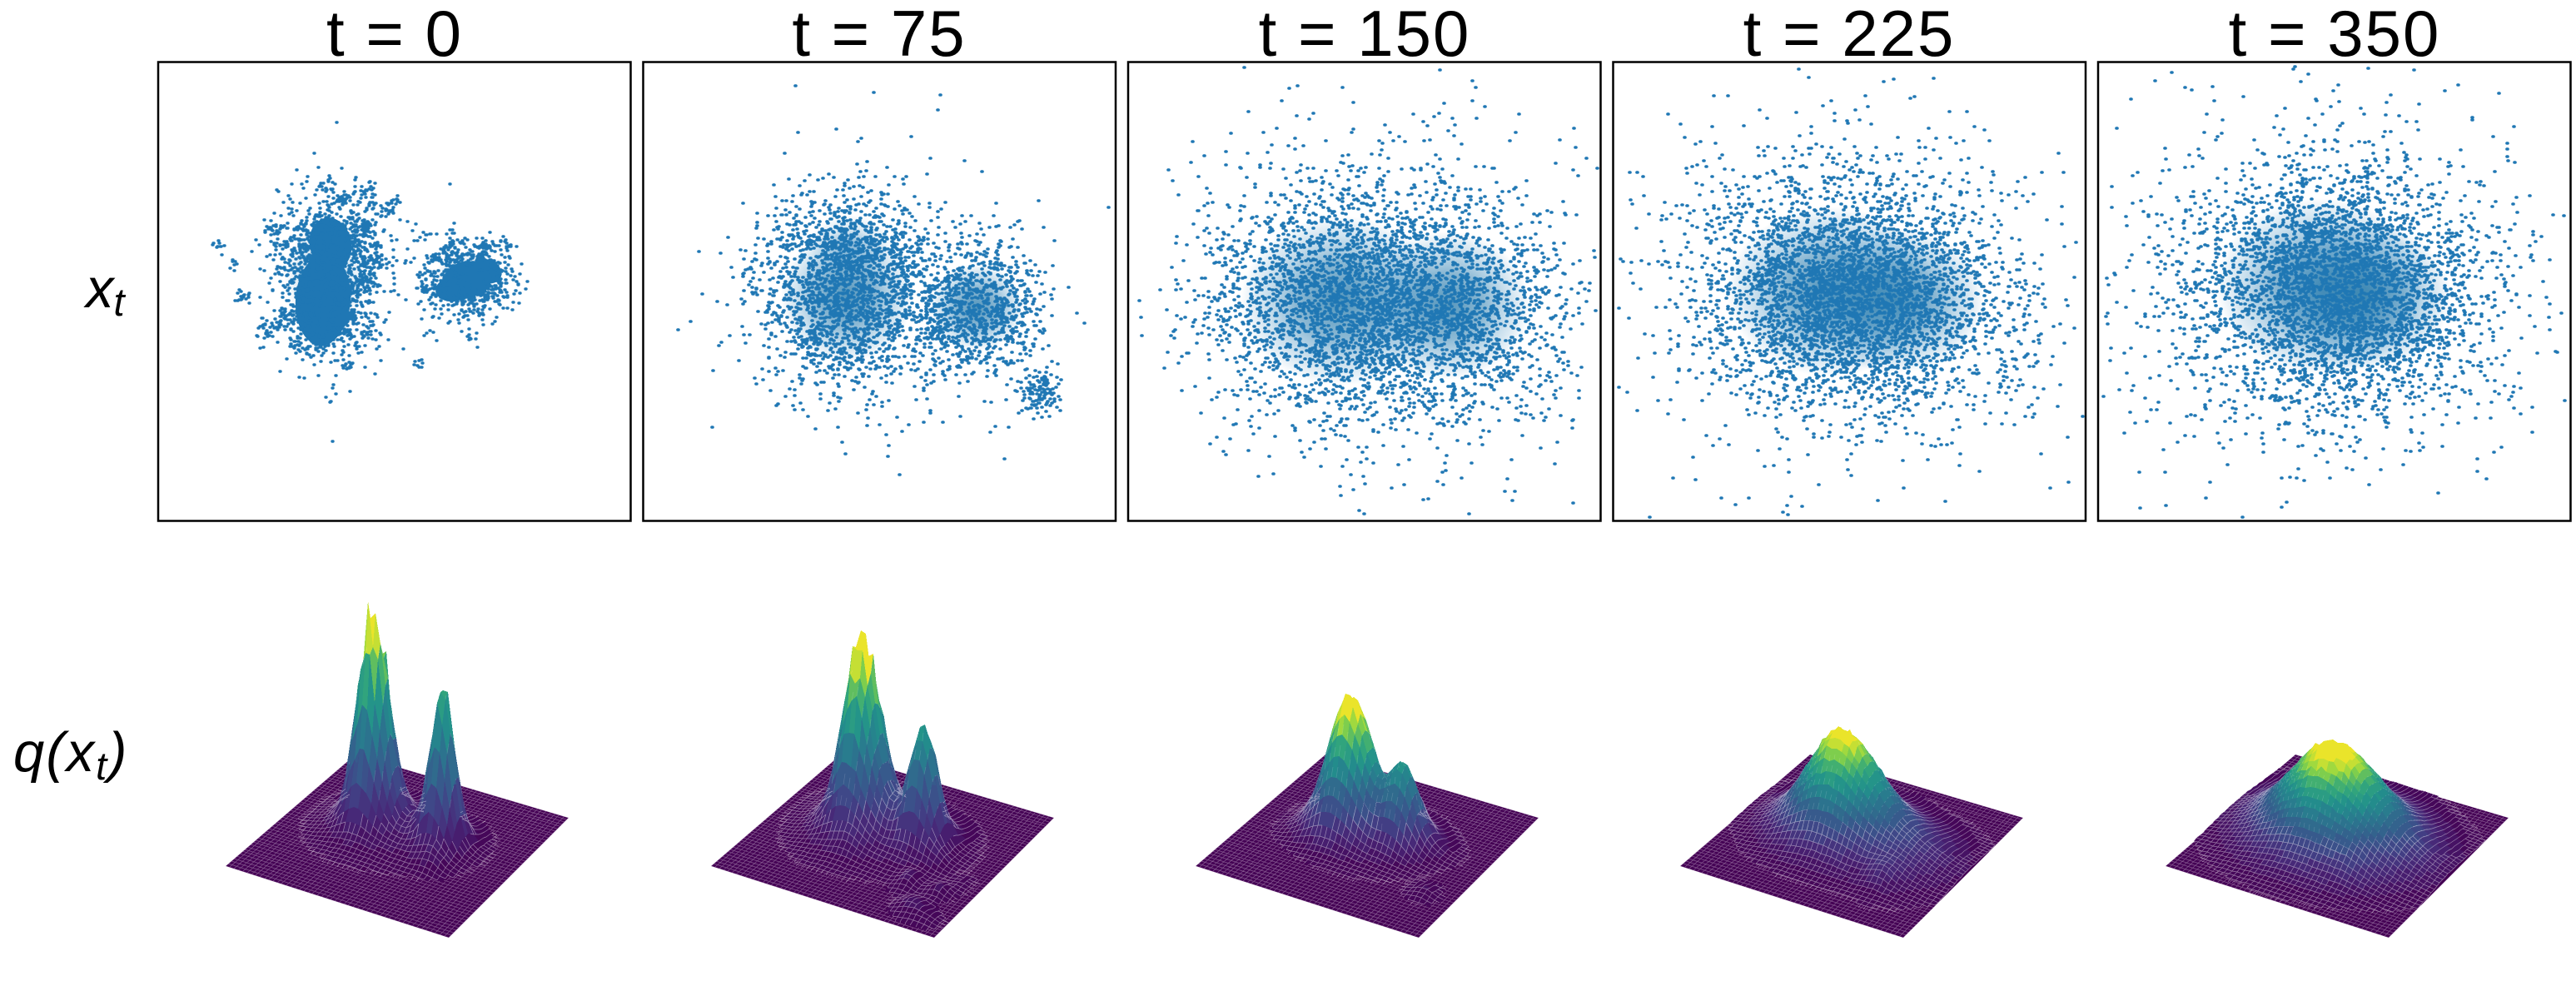 The image size is (2576, 991). What do you see at coordinates (2335, 35) in the screenshot?
I see `svg-text: t = 350` at bounding box center [2335, 35].